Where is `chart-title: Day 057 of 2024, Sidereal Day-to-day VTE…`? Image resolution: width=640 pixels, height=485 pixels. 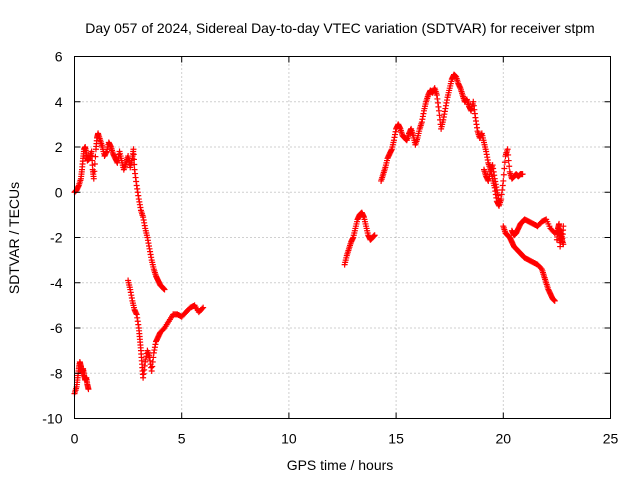 chart-title: Day 057 of 2024, Sidereal Day-to-day VTE… is located at coordinates (339, 28).